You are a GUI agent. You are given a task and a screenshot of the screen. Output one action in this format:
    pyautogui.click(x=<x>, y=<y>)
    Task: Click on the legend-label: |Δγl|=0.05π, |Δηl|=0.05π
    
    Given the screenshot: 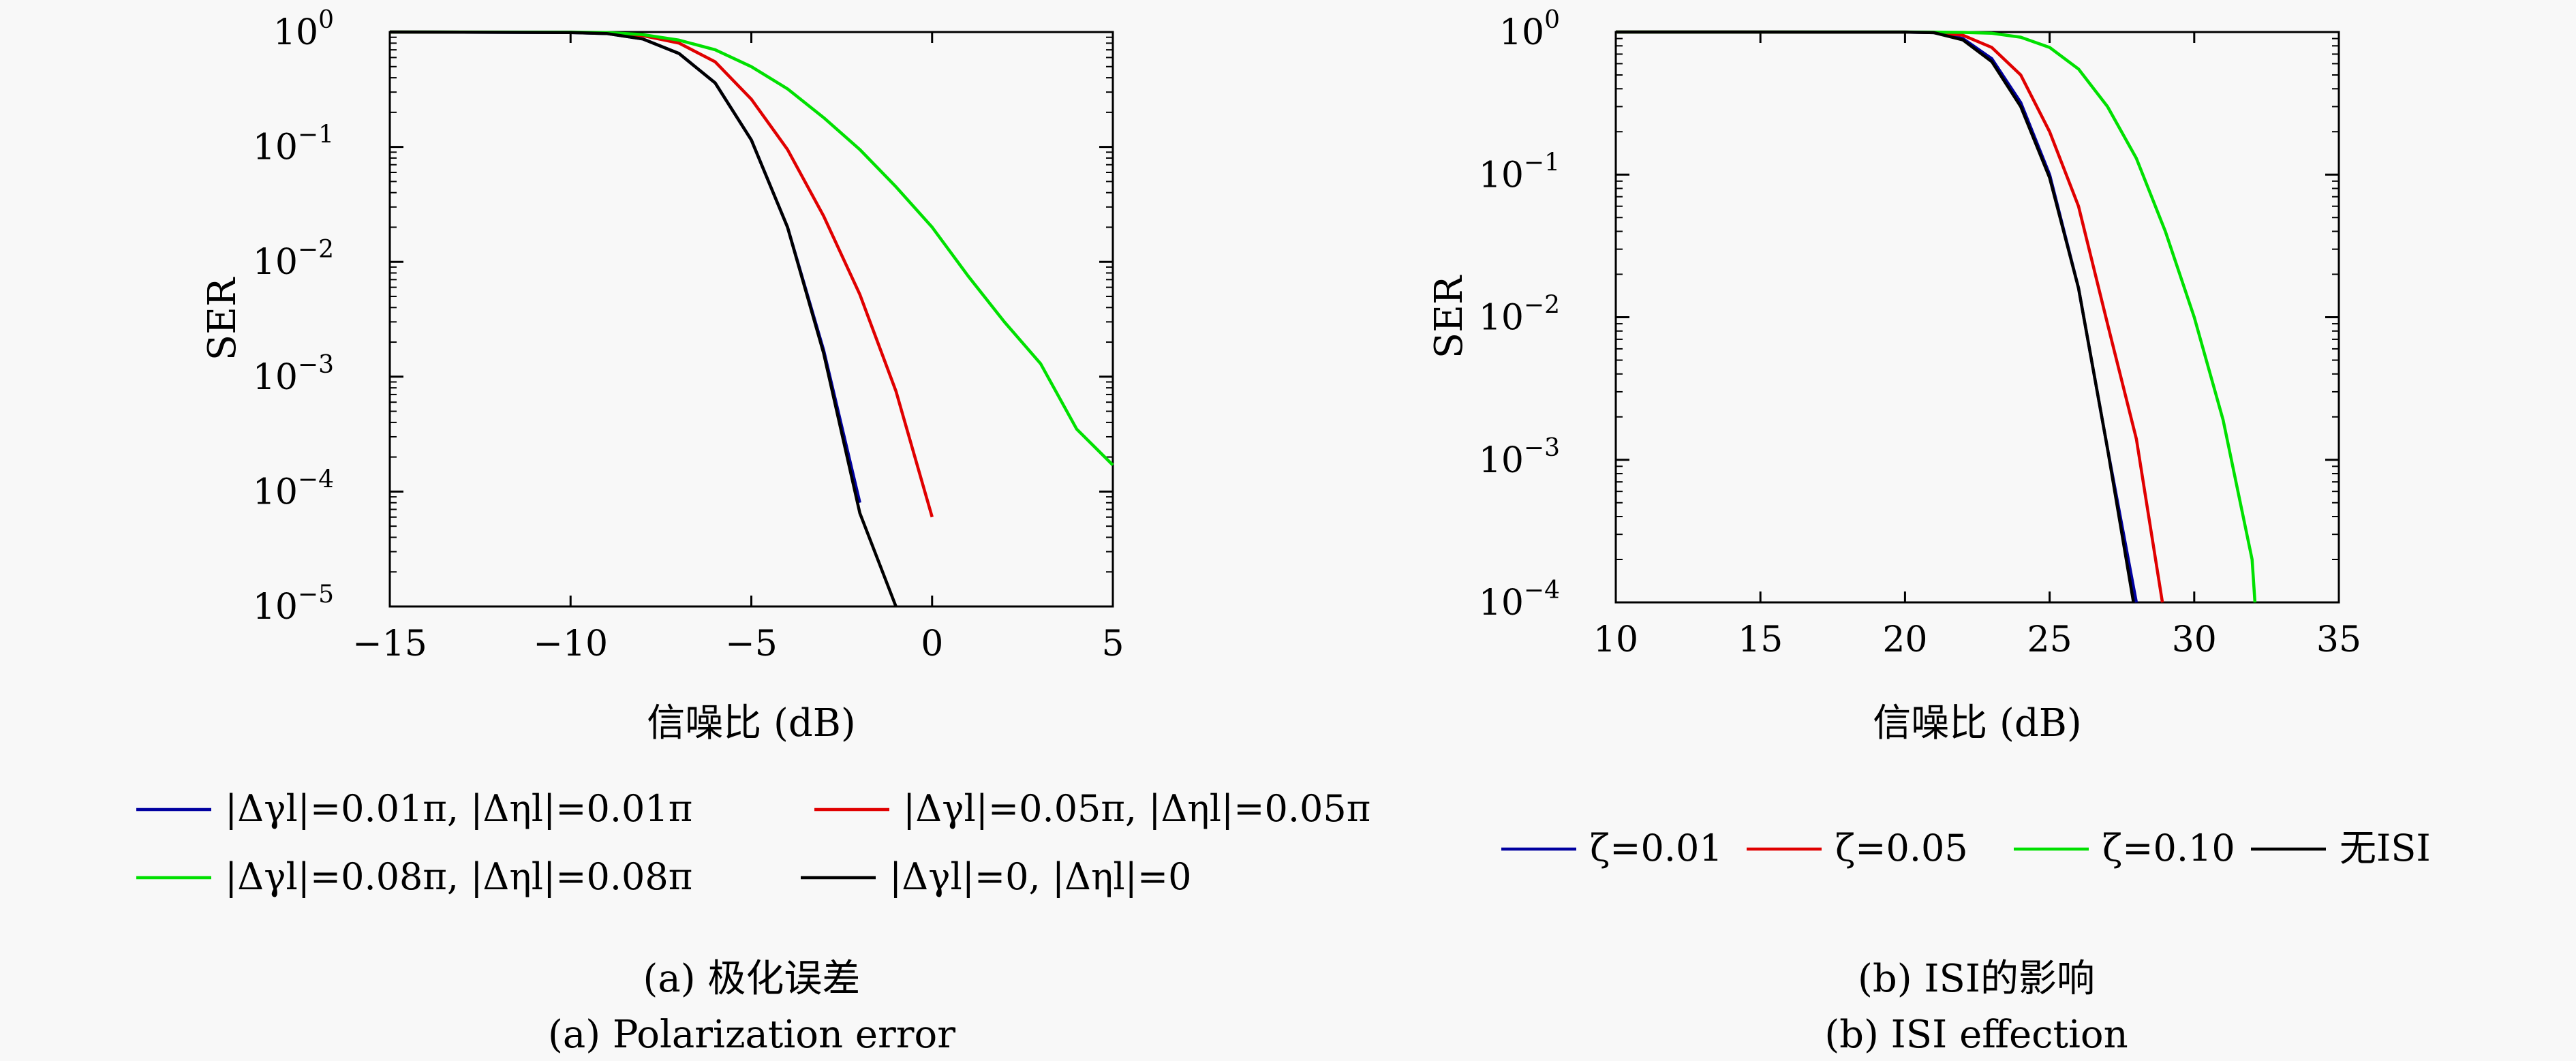 What is the action you would take?
    pyautogui.click(x=1136, y=808)
    